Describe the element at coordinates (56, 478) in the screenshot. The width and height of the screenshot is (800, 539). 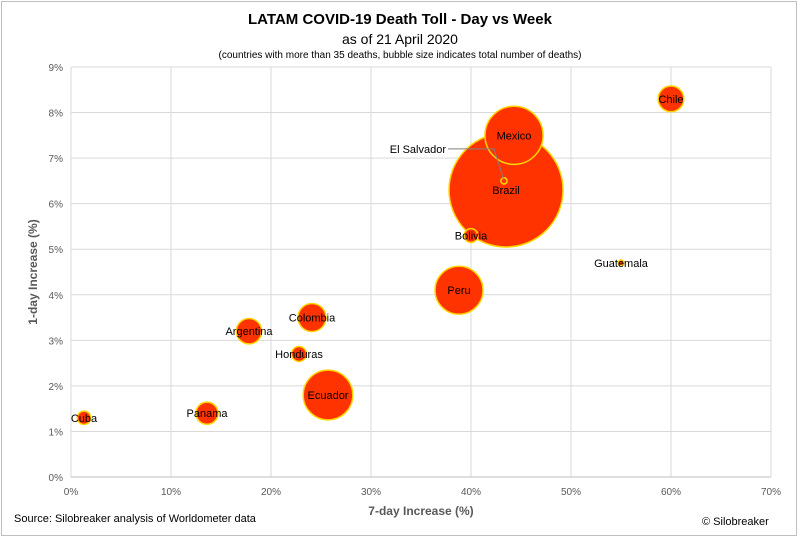
I see `y-tick-label: 0%` at that location.